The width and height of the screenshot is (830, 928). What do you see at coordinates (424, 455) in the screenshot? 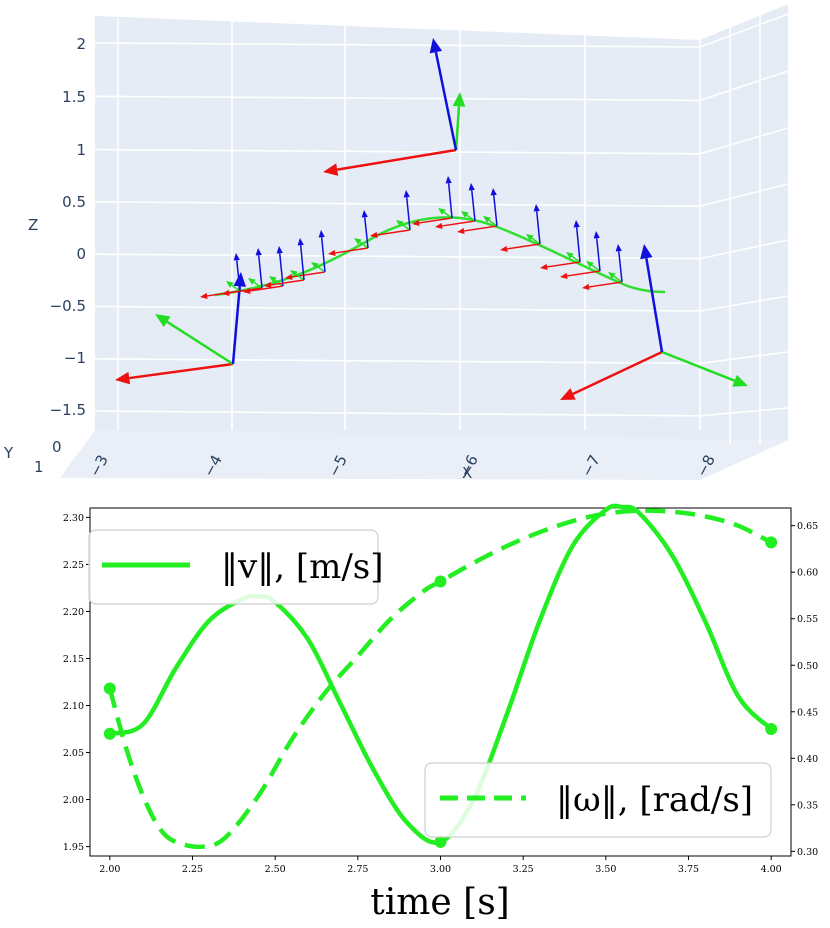
I see `floor-pane` at bounding box center [424, 455].